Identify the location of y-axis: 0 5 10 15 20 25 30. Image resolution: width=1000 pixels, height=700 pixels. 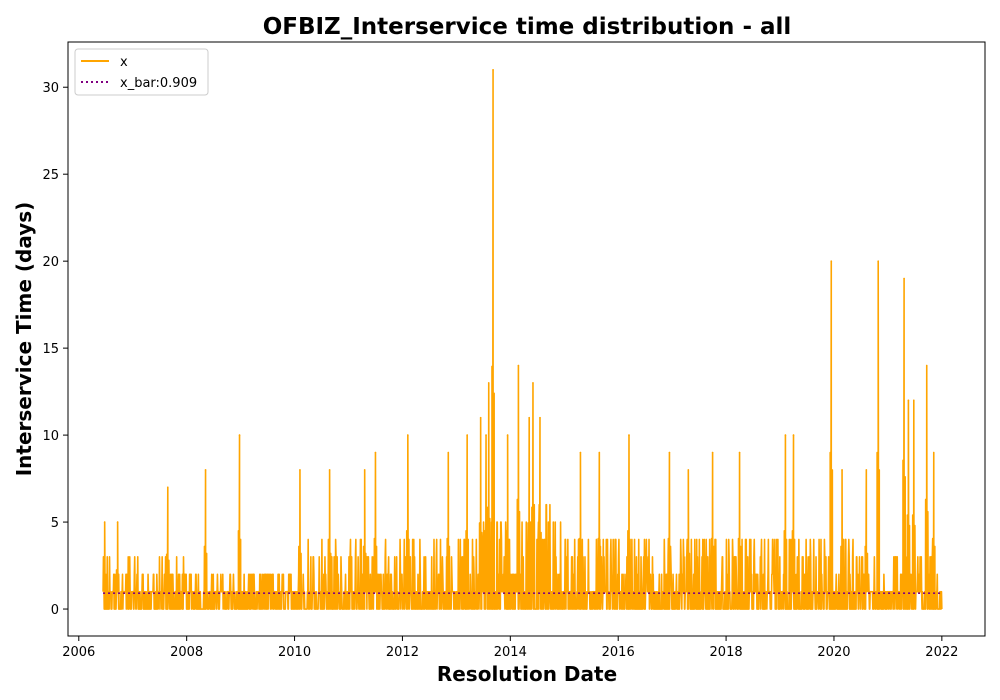
(55, 349).